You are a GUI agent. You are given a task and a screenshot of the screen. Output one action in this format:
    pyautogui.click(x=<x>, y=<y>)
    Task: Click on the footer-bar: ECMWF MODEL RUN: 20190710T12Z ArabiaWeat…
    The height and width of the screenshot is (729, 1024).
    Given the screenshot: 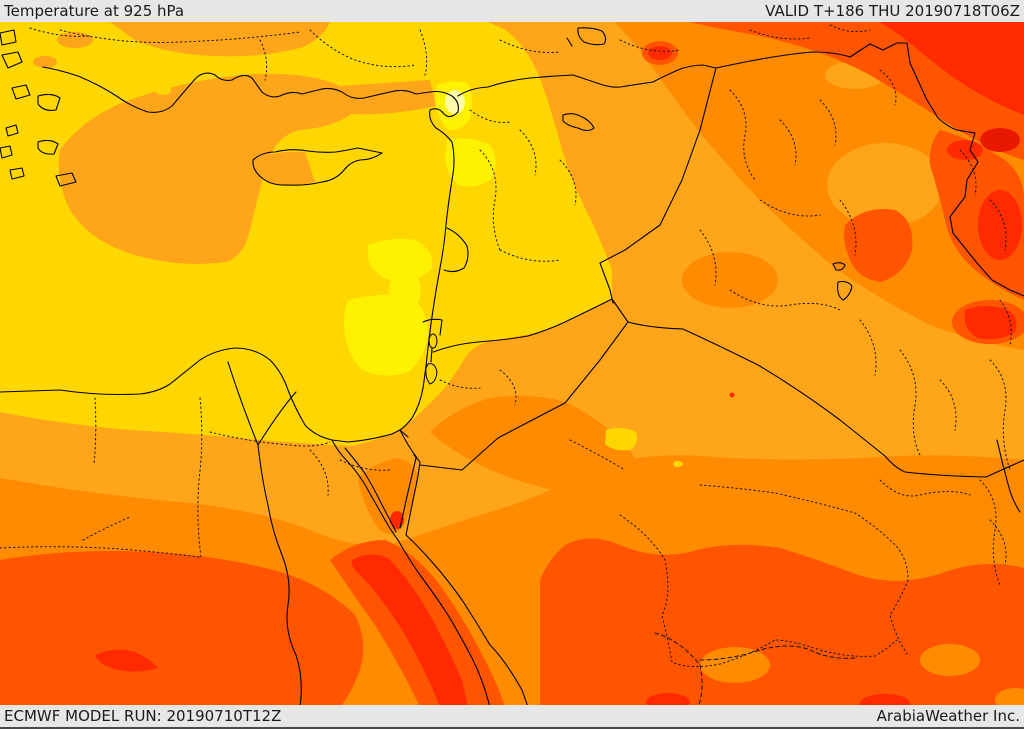 What is the action you would take?
    pyautogui.click(x=512, y=716)
    